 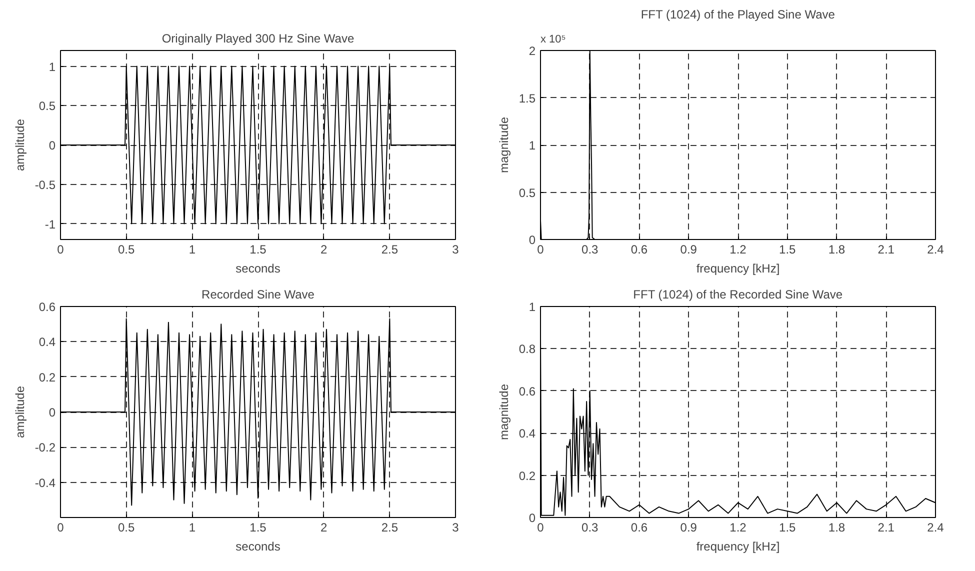 I want to click on y-tick-label: 0.8, so click(x=527, y=349).